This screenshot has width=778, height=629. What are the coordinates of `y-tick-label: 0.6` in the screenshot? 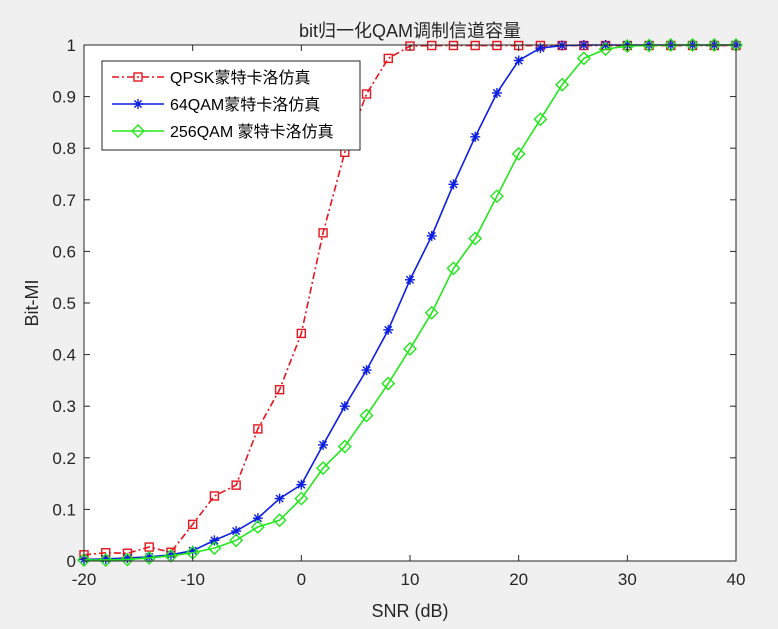 It's located at (64, 251).